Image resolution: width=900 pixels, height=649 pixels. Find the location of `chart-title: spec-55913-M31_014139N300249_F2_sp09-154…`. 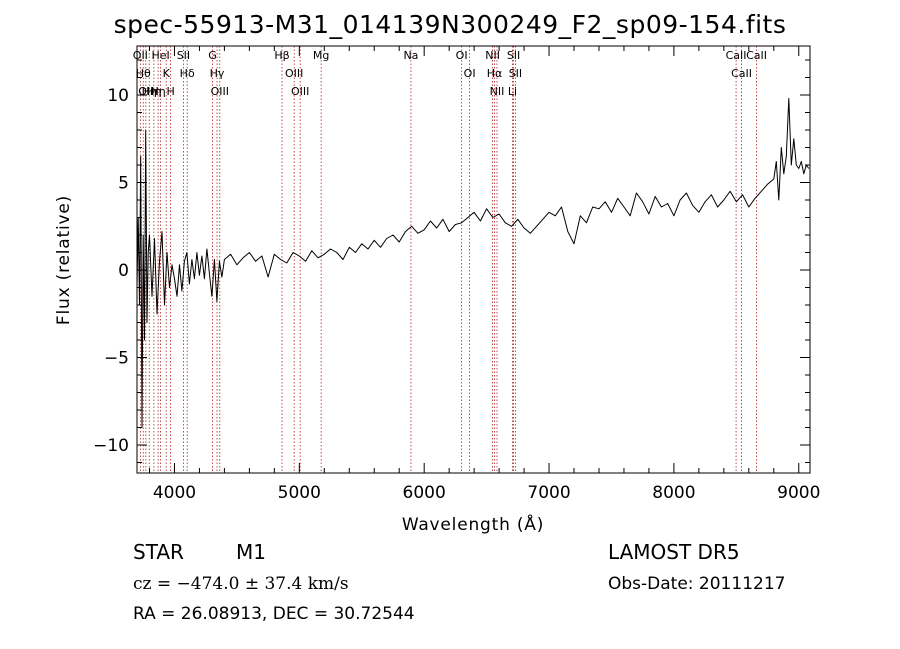

chart-title: spec-55913-M31_014139N300249_F2_sp09-154… is located at coordinates (450, 24).